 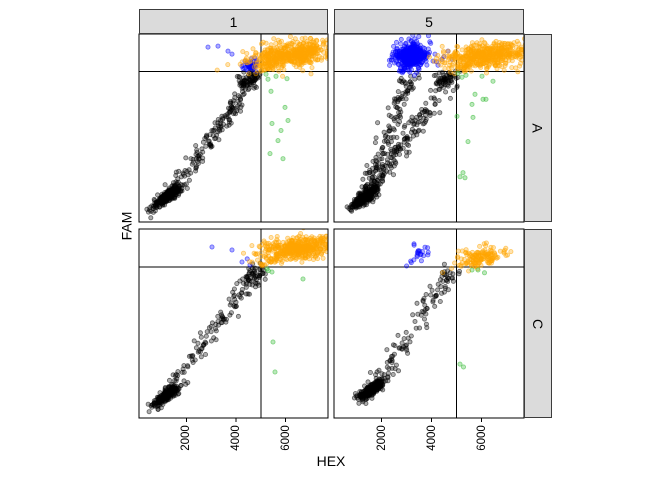 I want to click on facet-column-strip-5: 5, so click(x=429, y=21).